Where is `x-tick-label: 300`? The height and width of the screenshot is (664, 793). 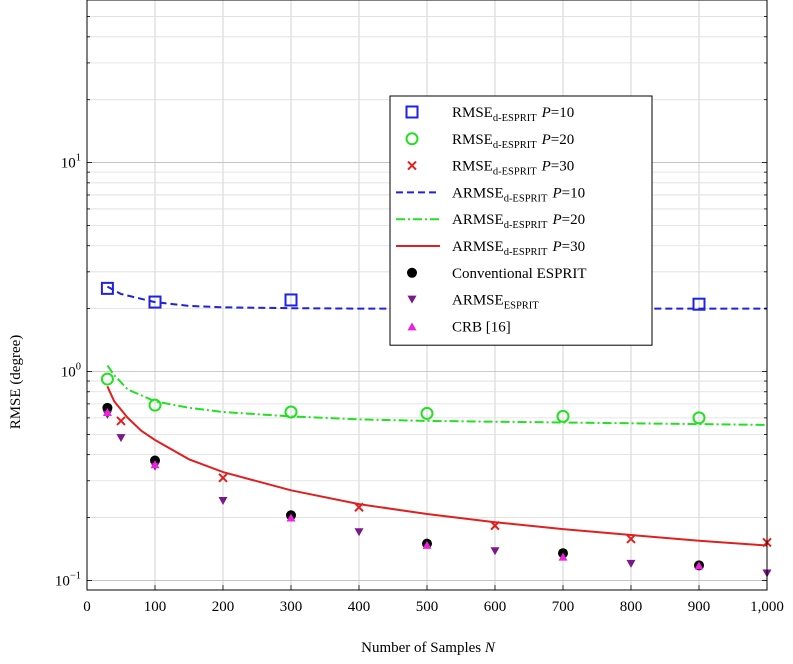
x-tick-label: 300 is located at coordinates (291, 607).